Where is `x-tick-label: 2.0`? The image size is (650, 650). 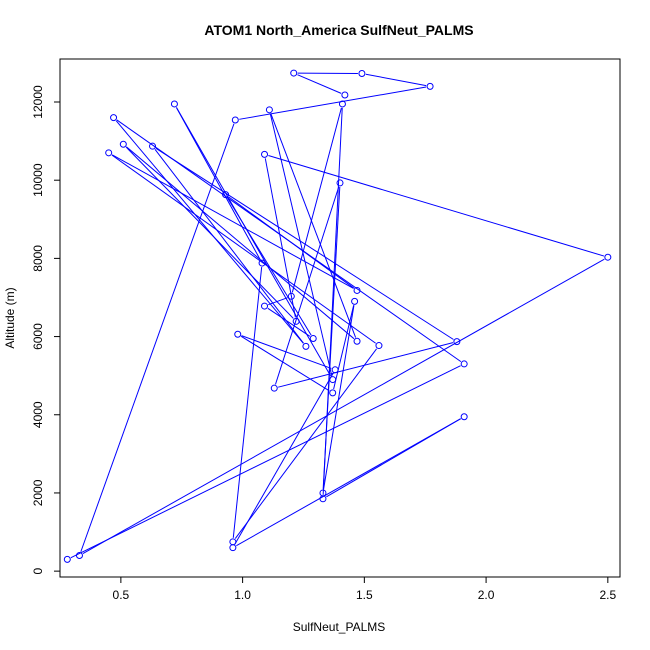
x-tick-label: 2.0 is located at coordinates (486, 595).